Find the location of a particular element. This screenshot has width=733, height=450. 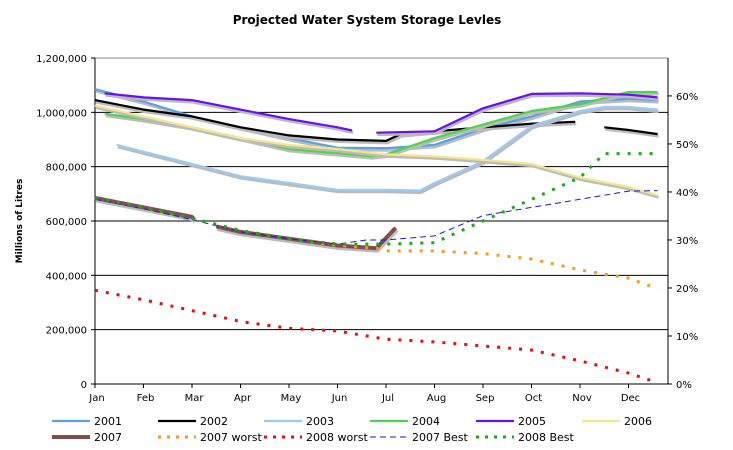

x-tick-label: Jan is located at coordinates (96, 398).